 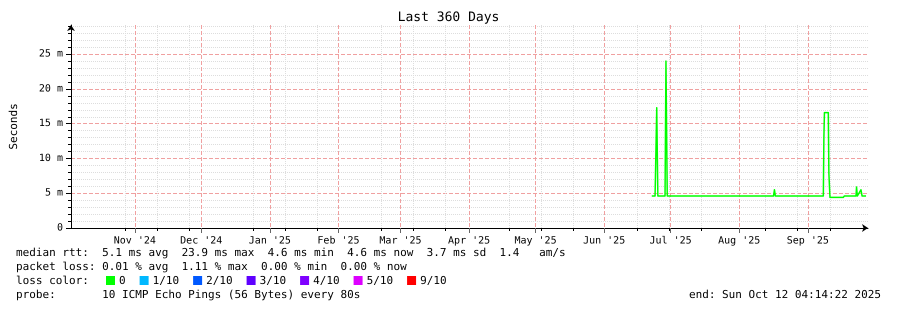 I want to click on y-tick-label: 0, so click(x=59, y=228).